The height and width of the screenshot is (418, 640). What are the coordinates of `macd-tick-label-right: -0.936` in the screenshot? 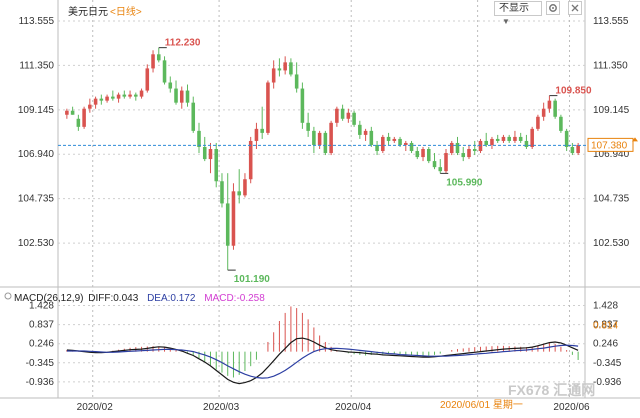 It's located at (607, 382).